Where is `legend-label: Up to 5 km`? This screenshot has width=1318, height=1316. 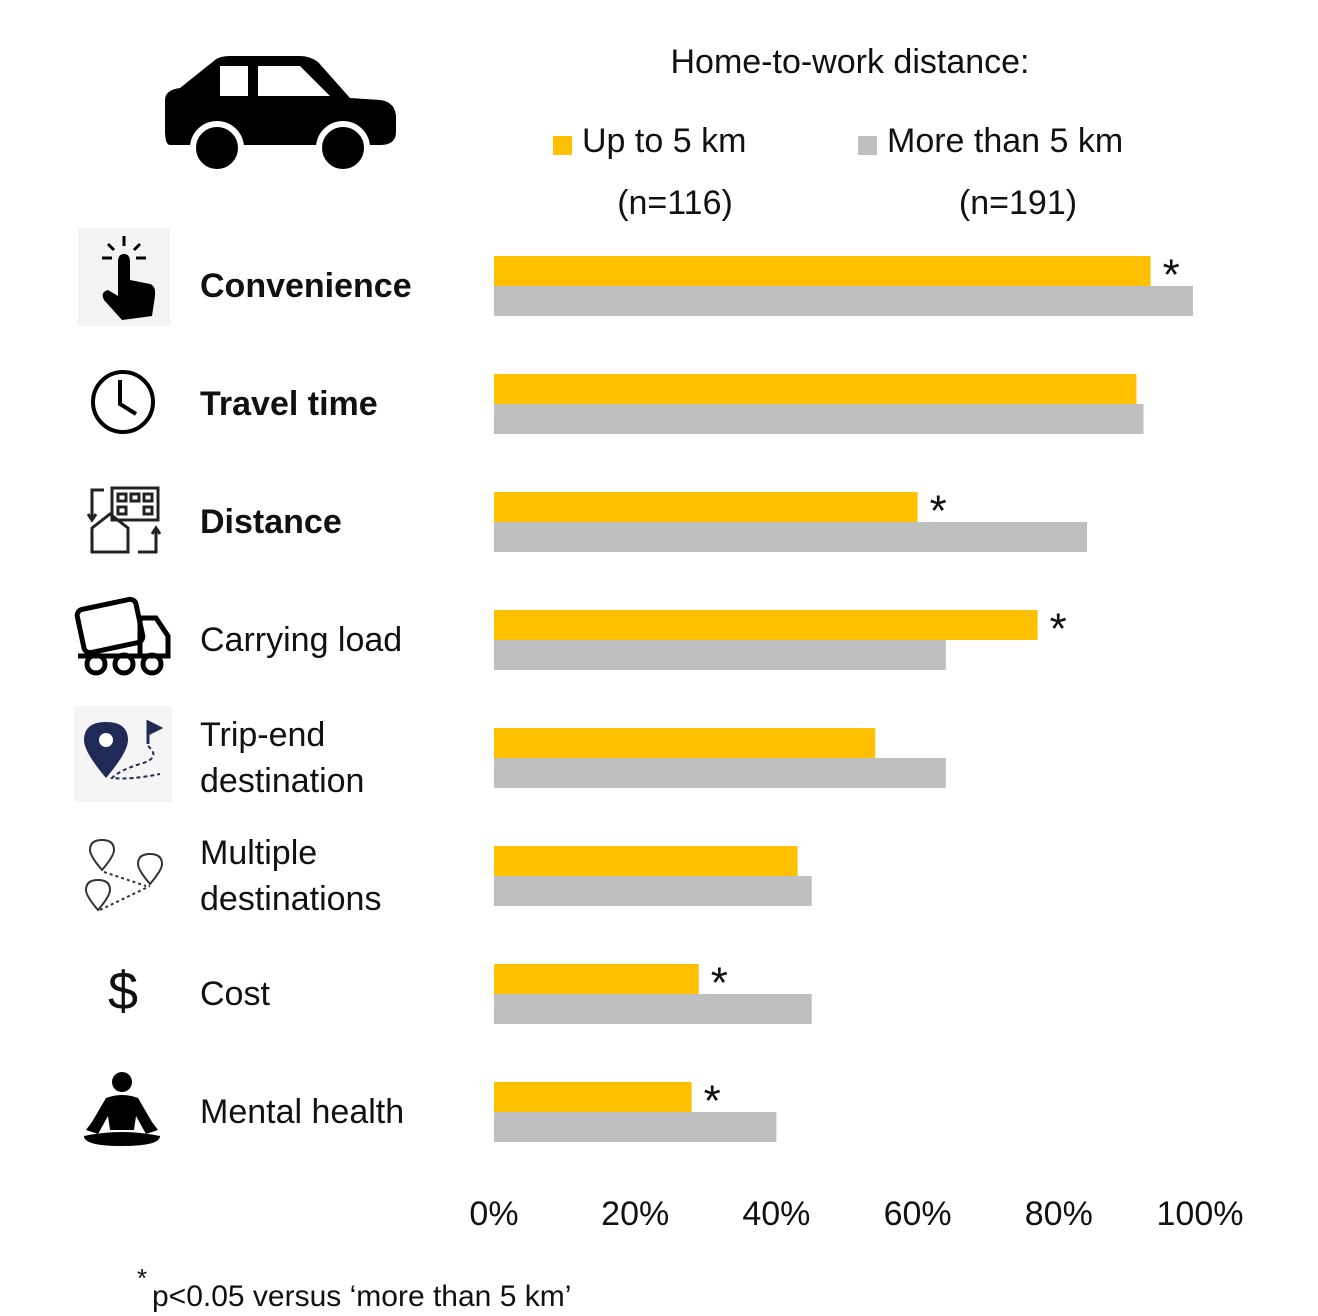
legend-label: Up to 5 km is located at coordinates (664, 141).